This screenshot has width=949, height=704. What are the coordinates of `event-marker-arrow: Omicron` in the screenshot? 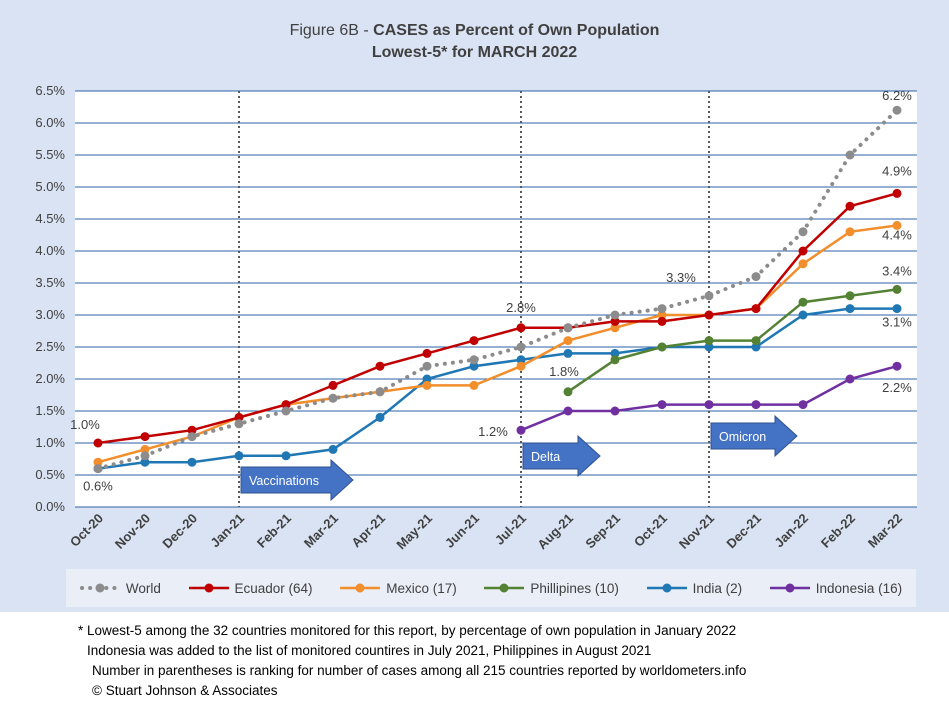 It's located at (754, 436).